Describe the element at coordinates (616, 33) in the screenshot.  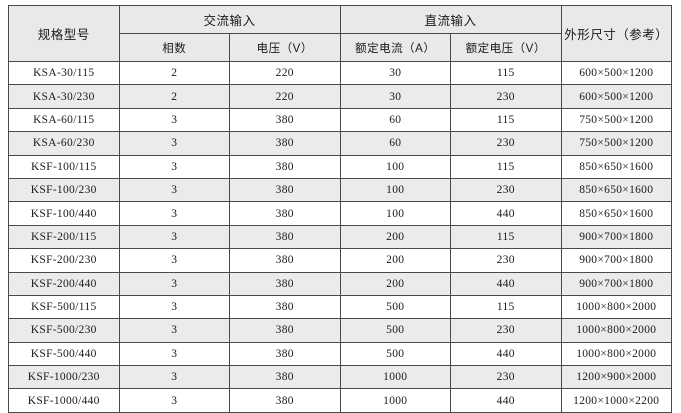
I see `header-dimensions: 外形尺寸（参考）` at that location.